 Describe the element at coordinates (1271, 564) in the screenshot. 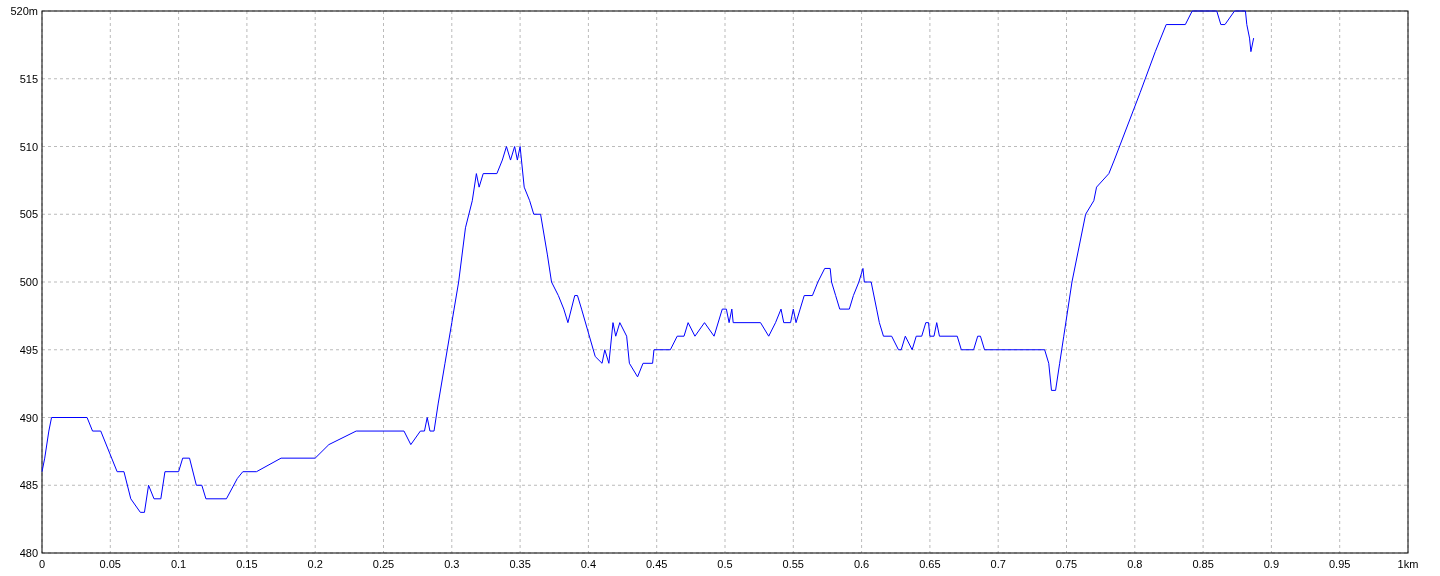

I see `x-tick-label: 0.9` at that location.